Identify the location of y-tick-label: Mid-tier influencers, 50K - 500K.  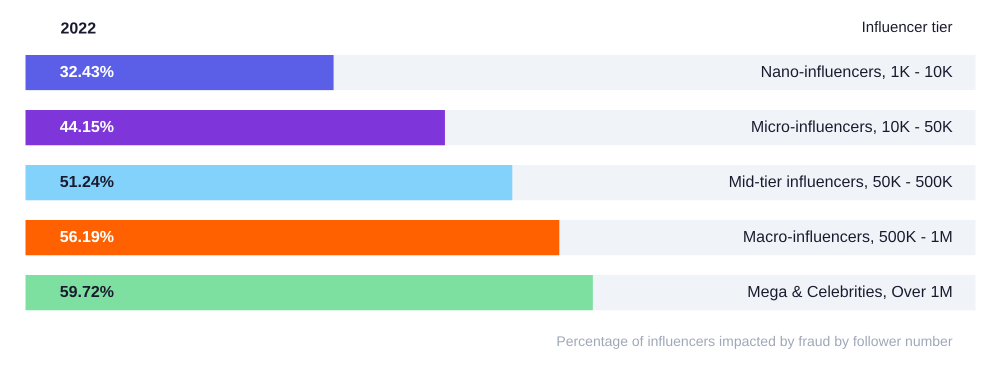
(841, 183).